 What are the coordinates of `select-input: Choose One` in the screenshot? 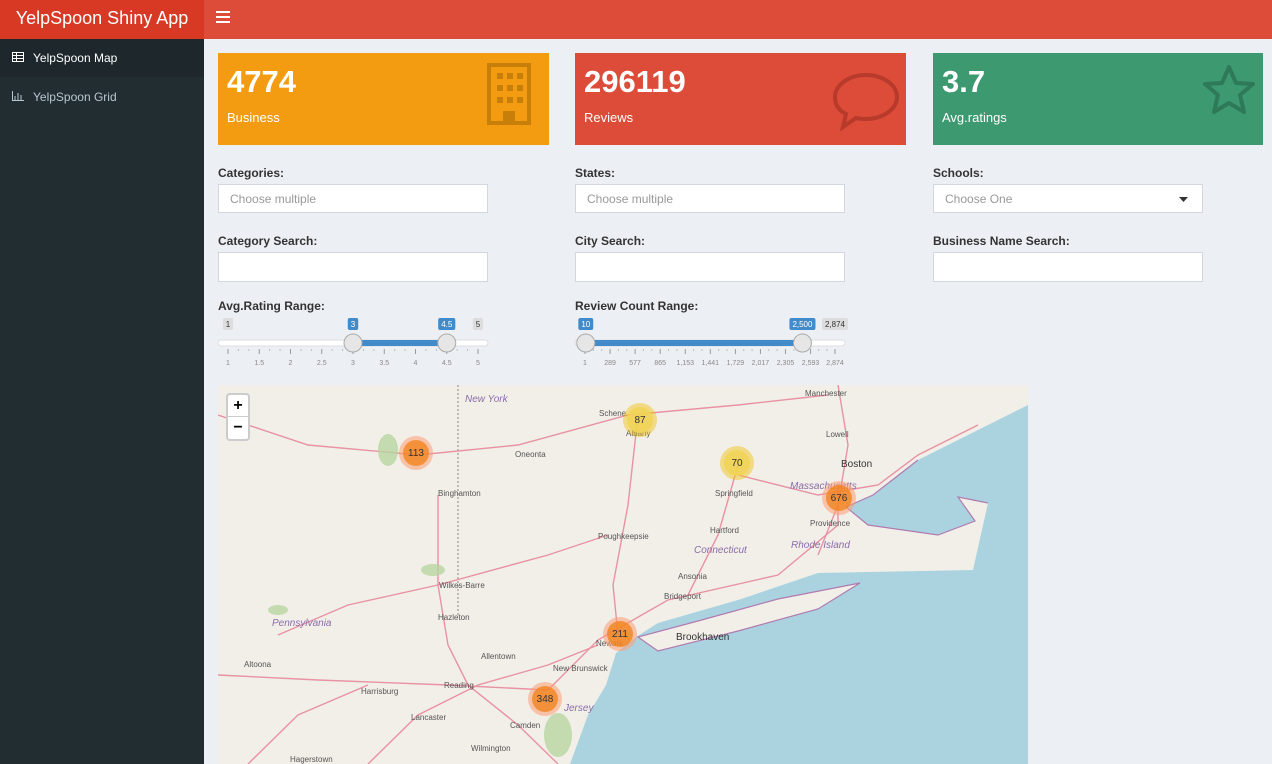 It's located at (1068, 198).